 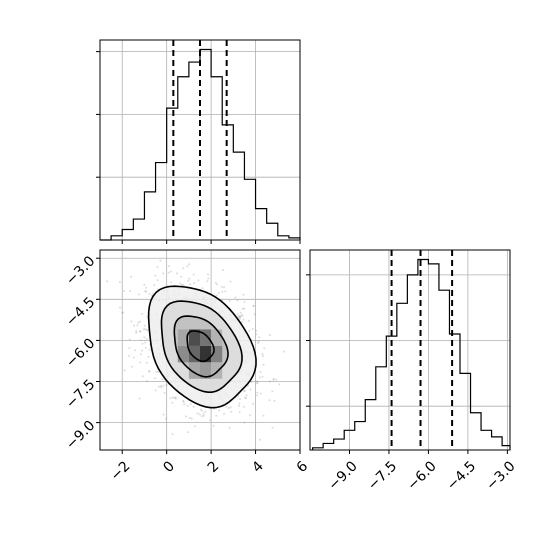 What do you see at coordinates (80, 435) in the screenshot?
I see `contour-y-tick-label-4: −9.0` at bounding box center [80, 435].